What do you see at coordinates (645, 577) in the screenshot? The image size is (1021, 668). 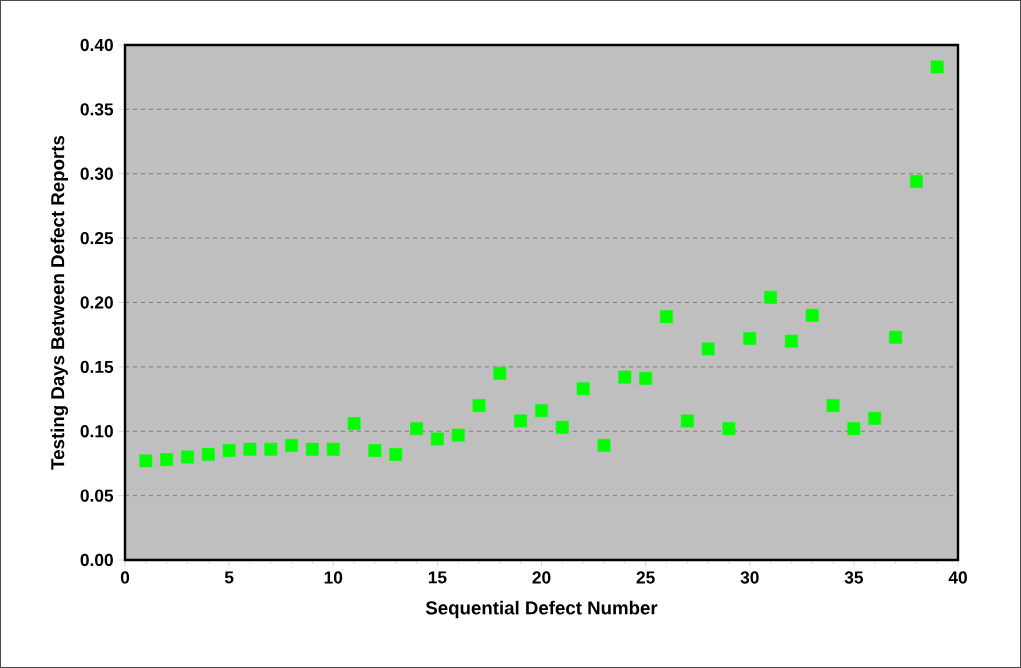 I see `x-tick-label: 25` at bounding box center [645, 577].